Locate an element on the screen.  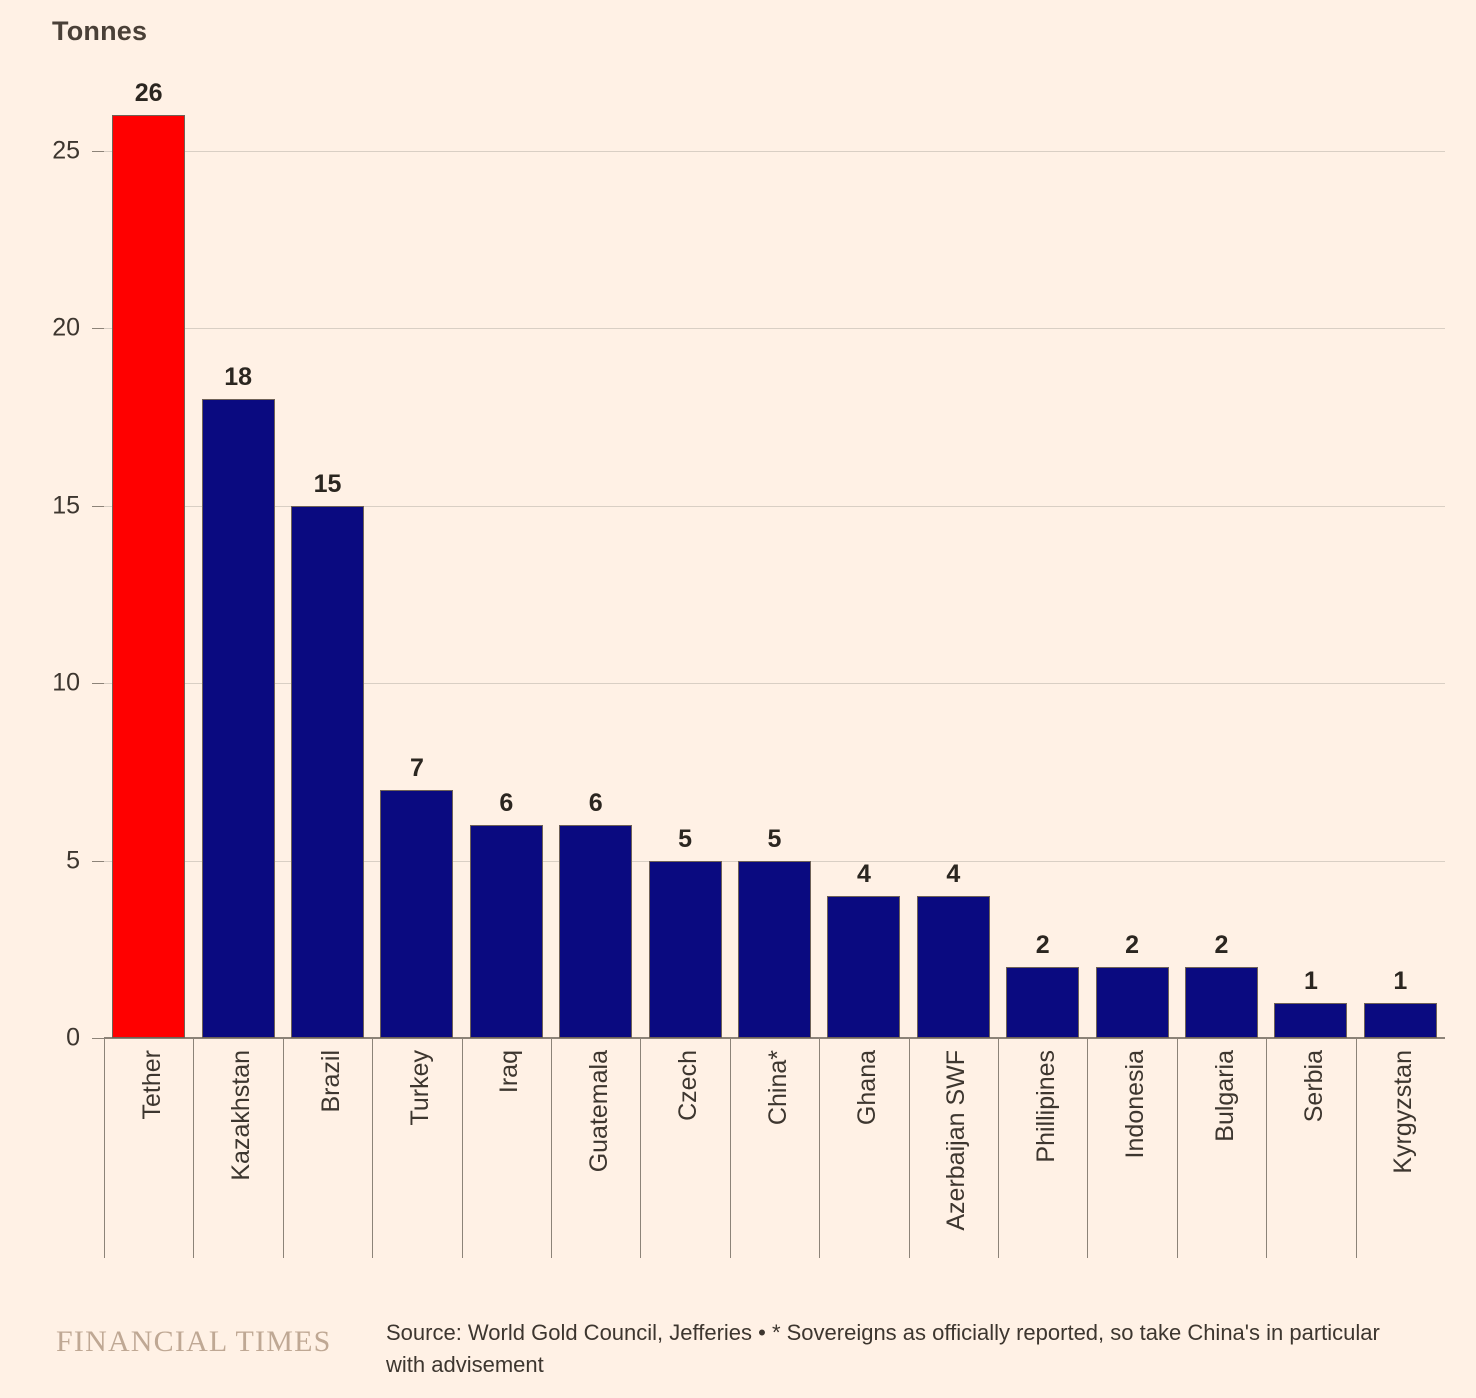
x-axis-category-label: Iraq is located at coordinates (509, 1072).